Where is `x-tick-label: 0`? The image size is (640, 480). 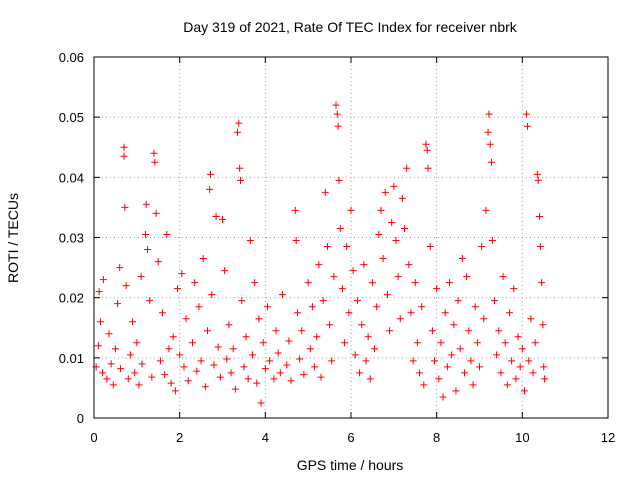
x-tick-label: 0 is located at coordinates (93, 437).